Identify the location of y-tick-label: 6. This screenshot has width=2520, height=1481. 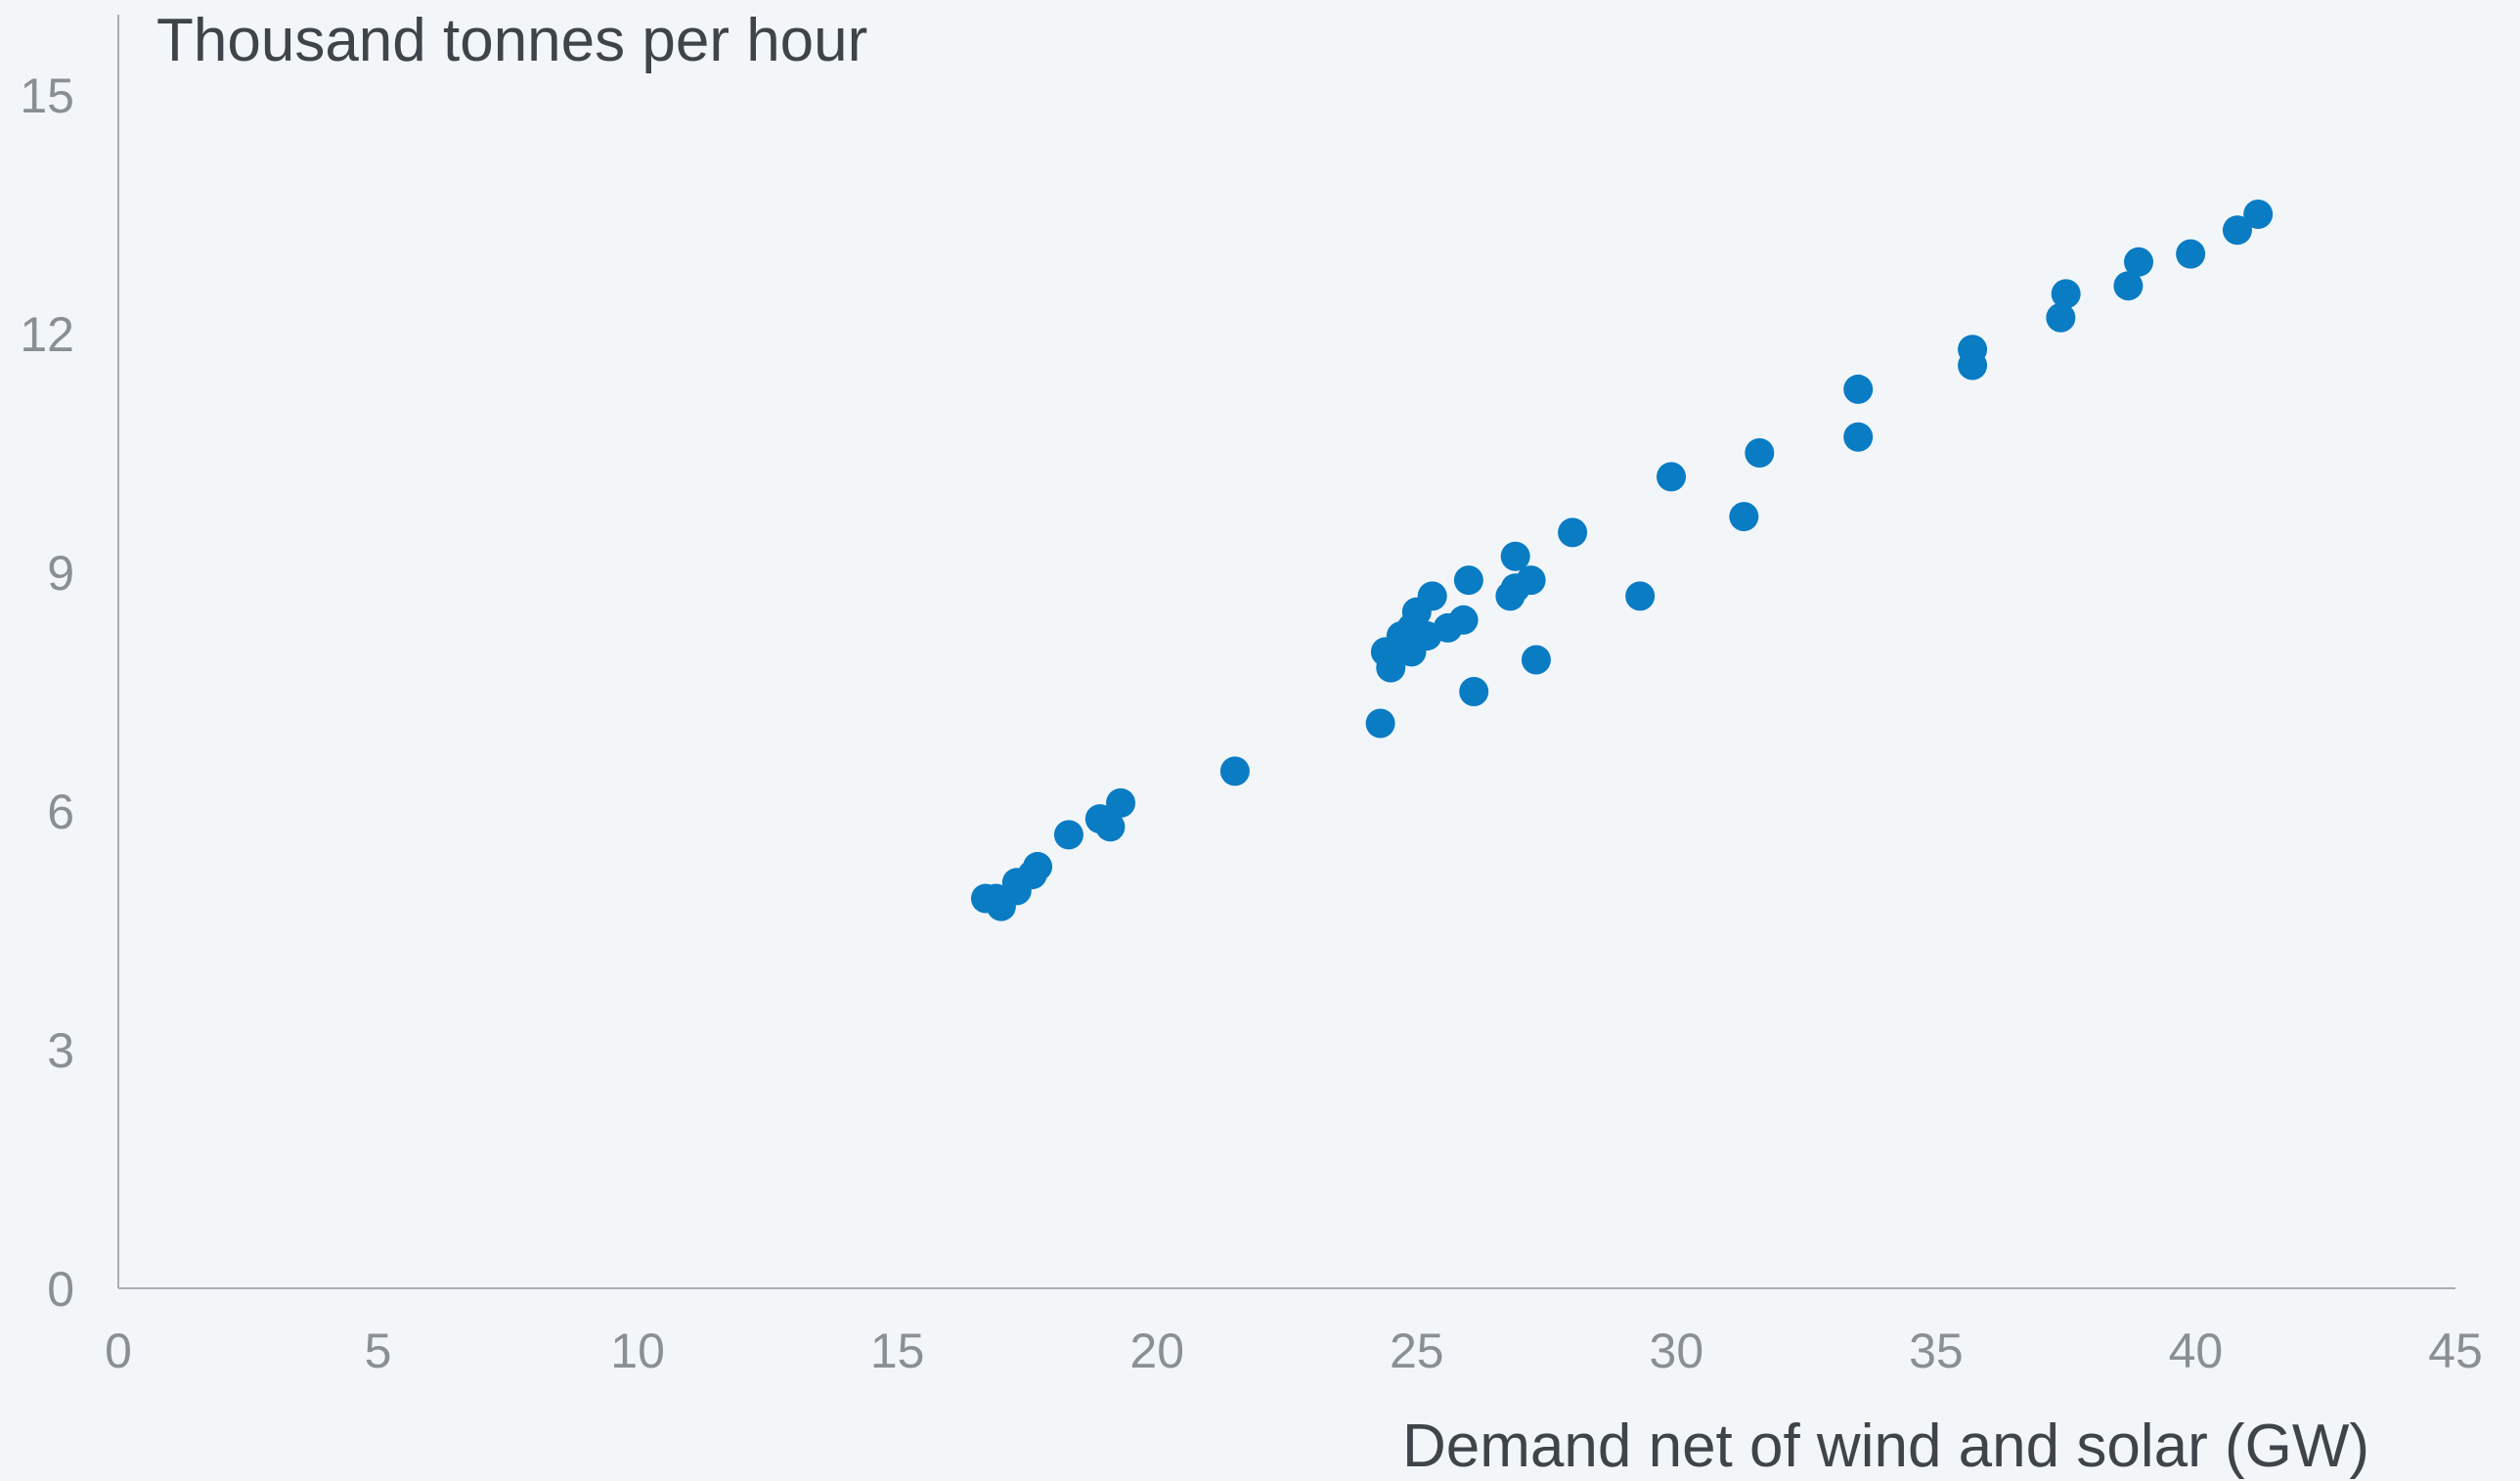
(60, 812).